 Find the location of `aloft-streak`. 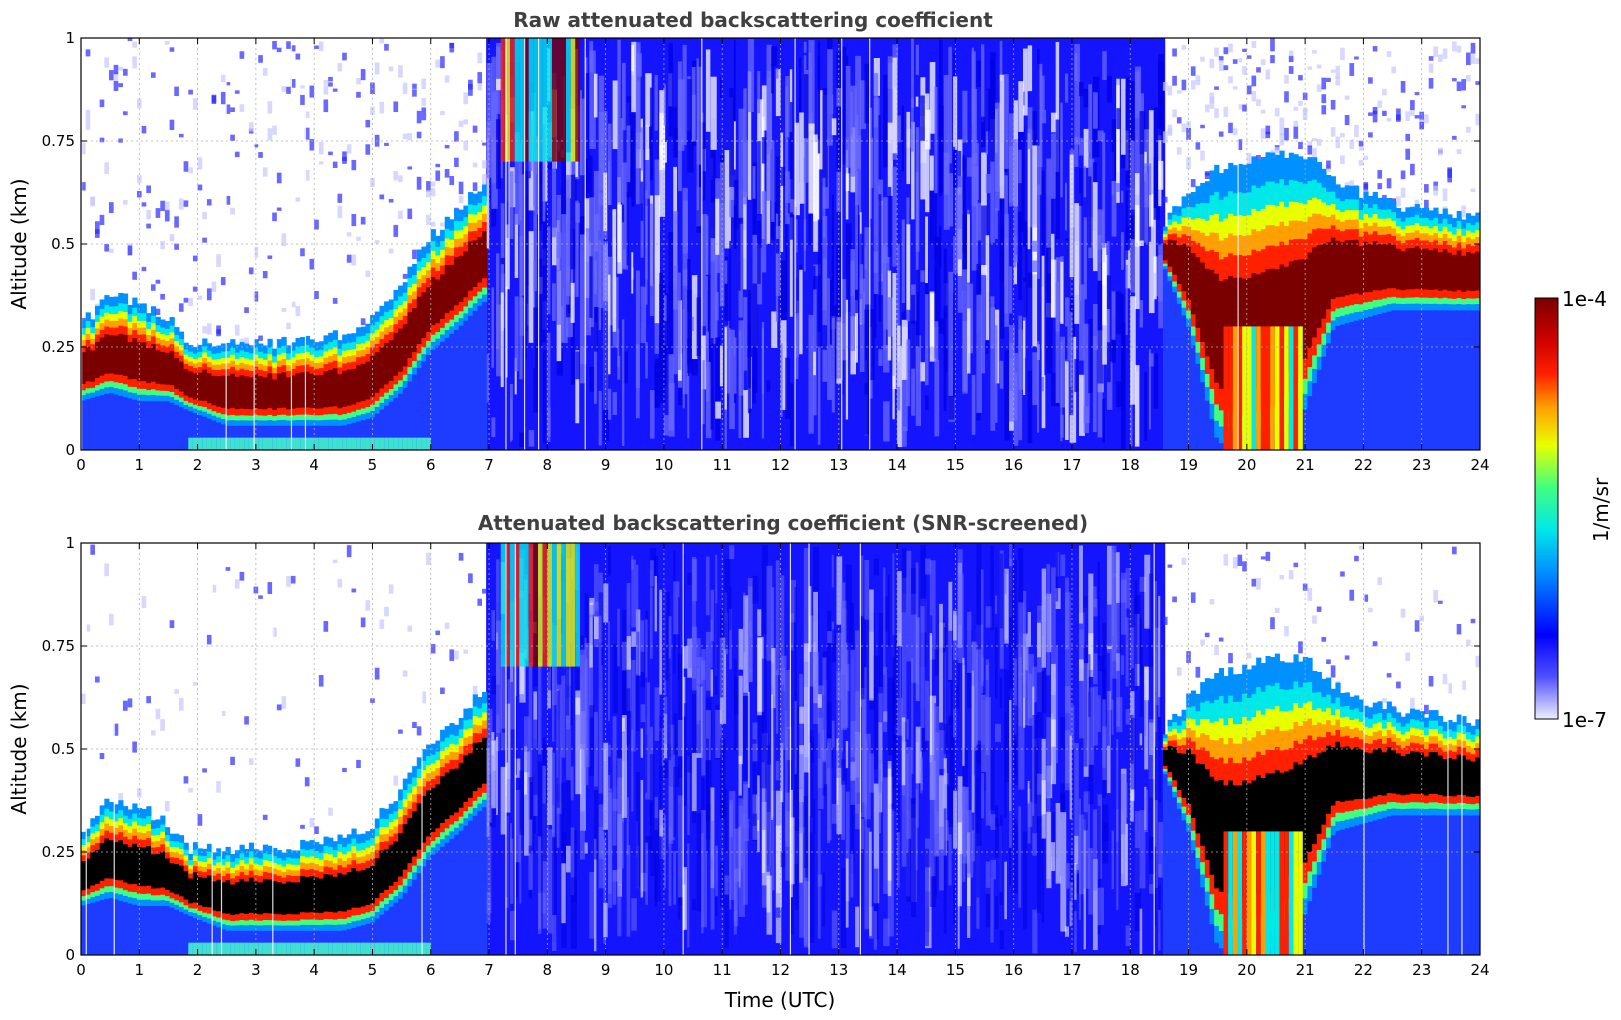

aloft-streak is located at coordinates (536, 100).